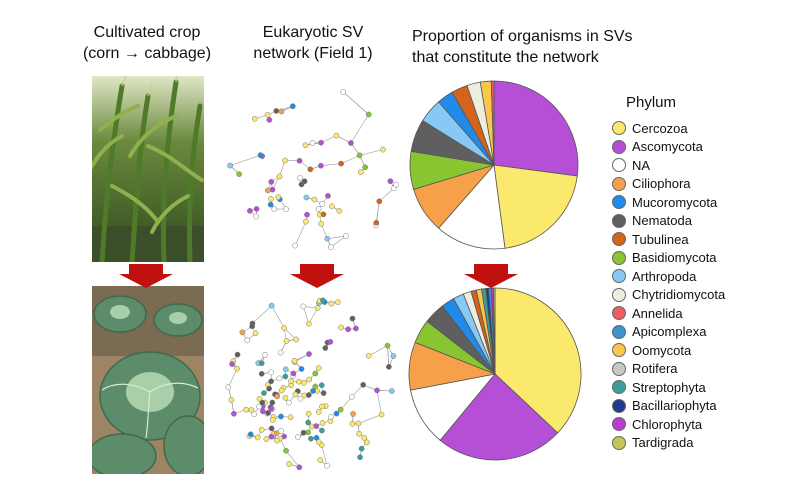  Describe the element at coordinates (660, 128) in the screenshot. I see `legend-label: Cercozoa` at that location.